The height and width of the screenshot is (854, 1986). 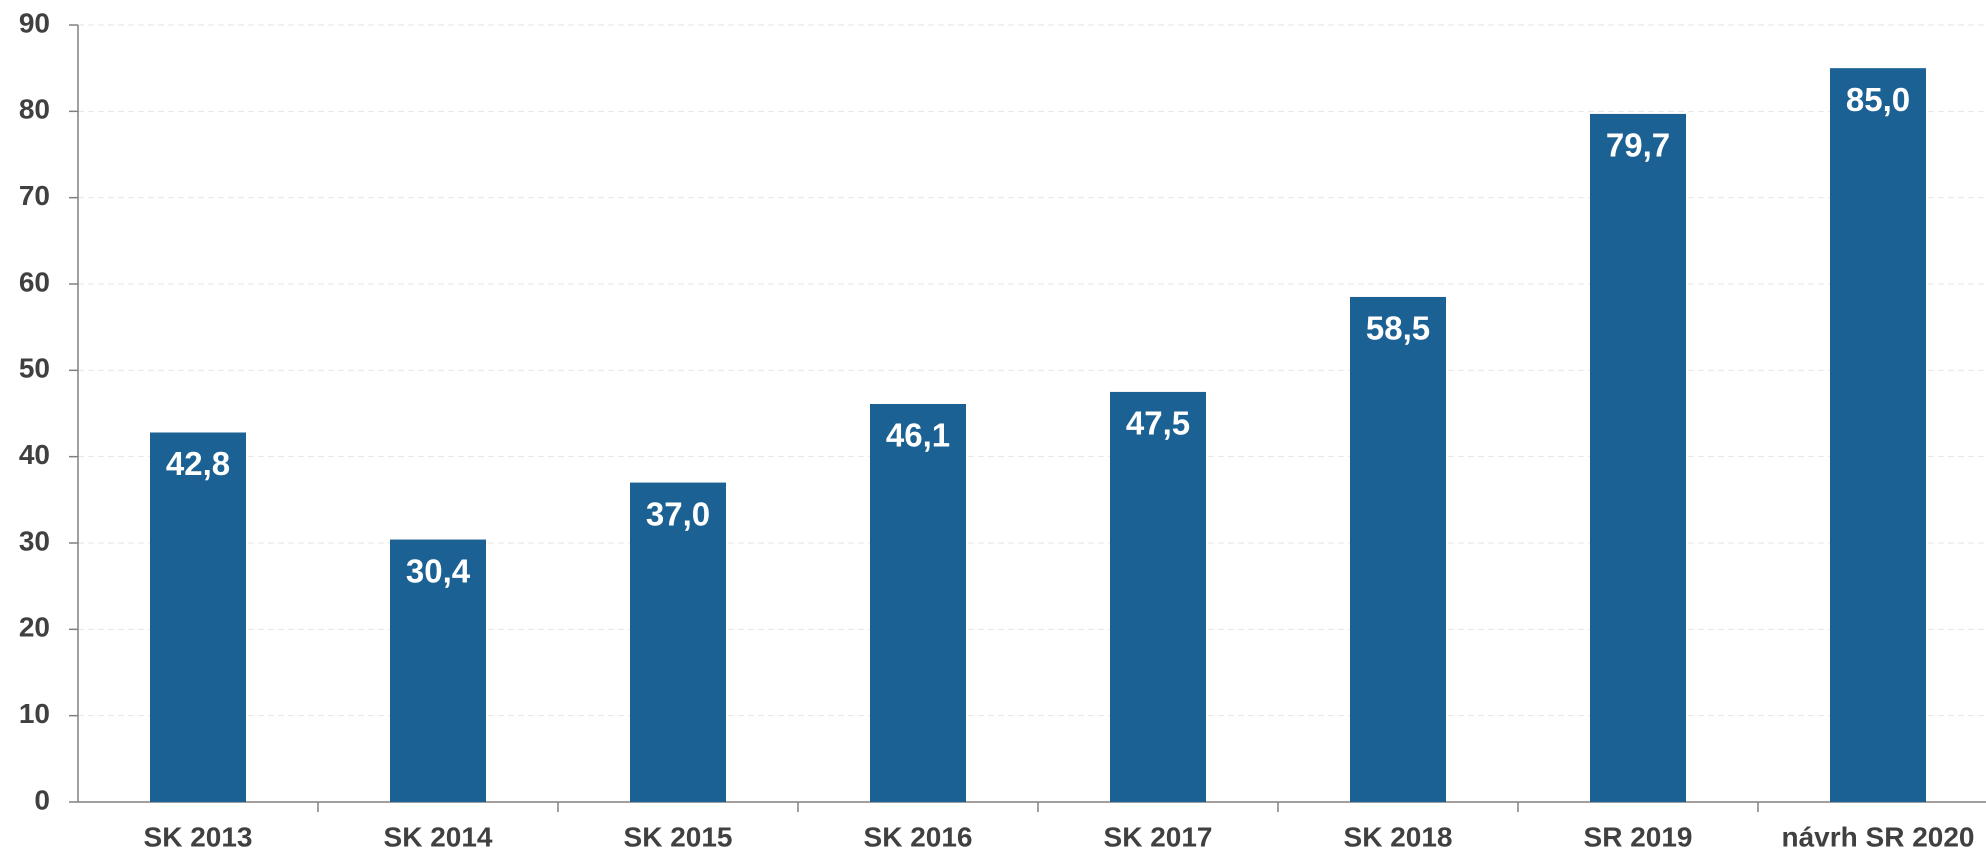 I want to click on y-tick-label: 30, so click(x=34, y=540).